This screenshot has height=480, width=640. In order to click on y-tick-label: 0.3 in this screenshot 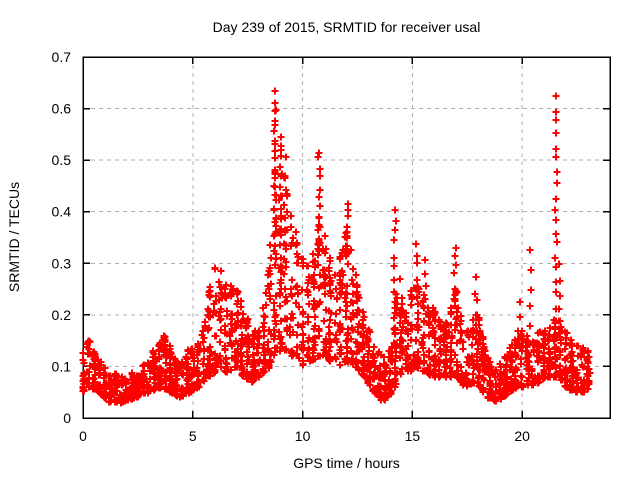, I will do `click(62, 263)`.